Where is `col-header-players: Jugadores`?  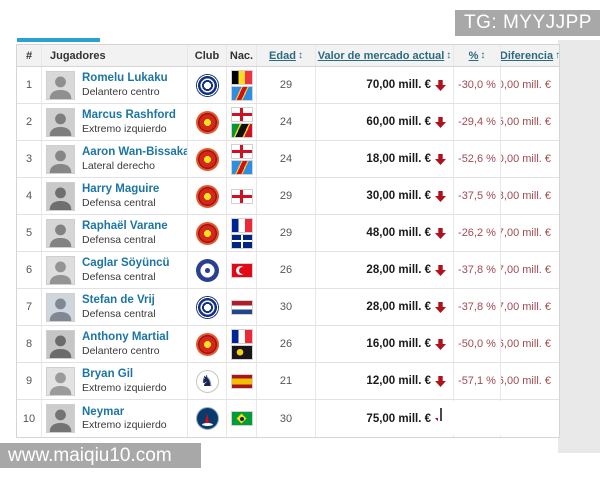
col-header-players: Jugadores is located at coordinates (115, 55).